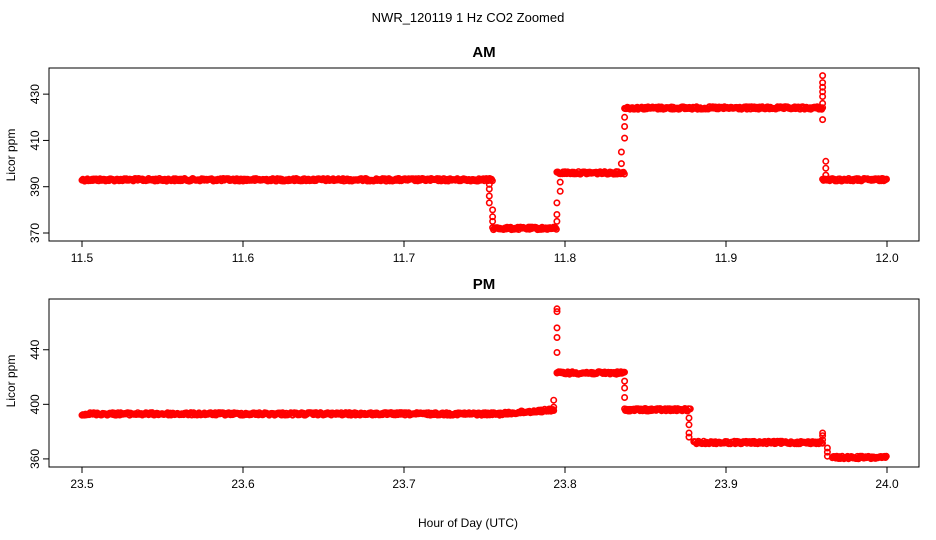  Describe the element at coordinates (35, 459) in the screenshot. I see `y-tick-label: 360` at that location.